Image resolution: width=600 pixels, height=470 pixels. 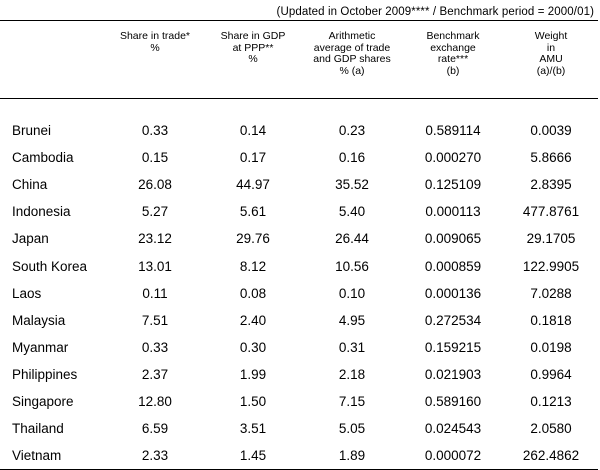 I want to click on header-line: Share in trade*, so click(x=155, y=36).